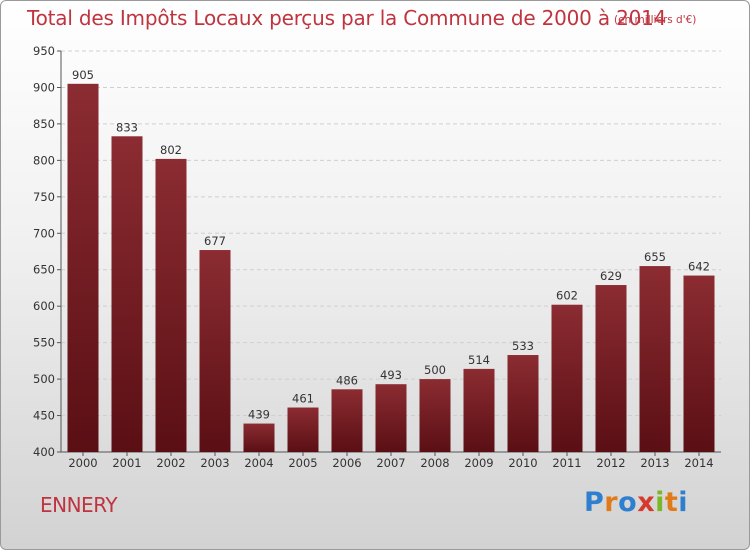  What do you see at coordinates (258, 463) in the screenshot?
I see `x-tick-label: 2004` at bounding box center [258, 463].